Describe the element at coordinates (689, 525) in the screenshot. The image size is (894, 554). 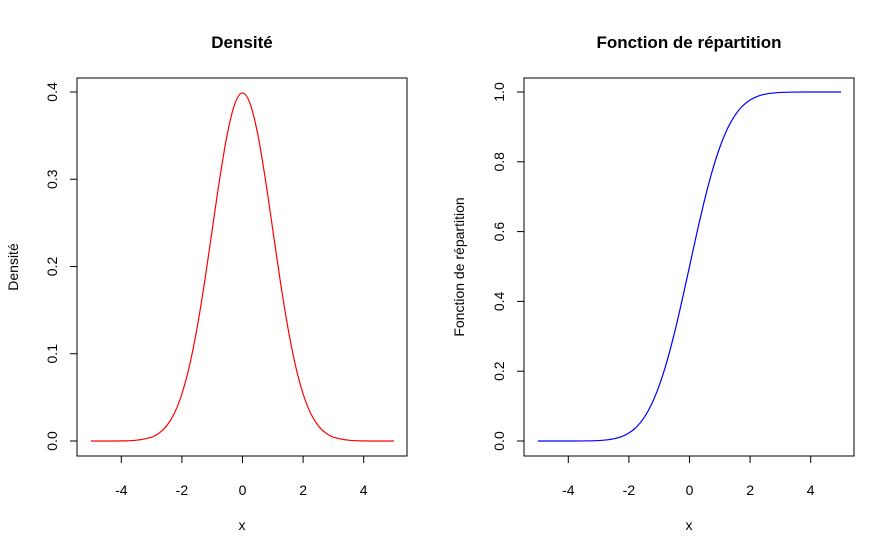
I see `cdf-x-axis-label: x` at that location.